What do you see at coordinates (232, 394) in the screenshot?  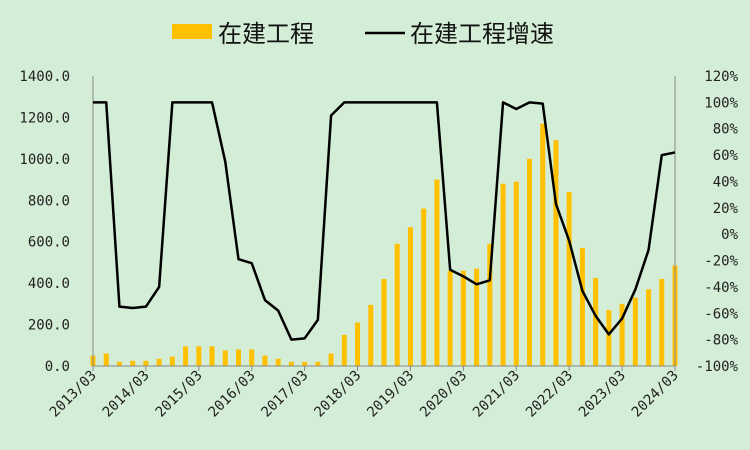 I see `x-tick-label: 2016/03` at bounding box center [232, 394].